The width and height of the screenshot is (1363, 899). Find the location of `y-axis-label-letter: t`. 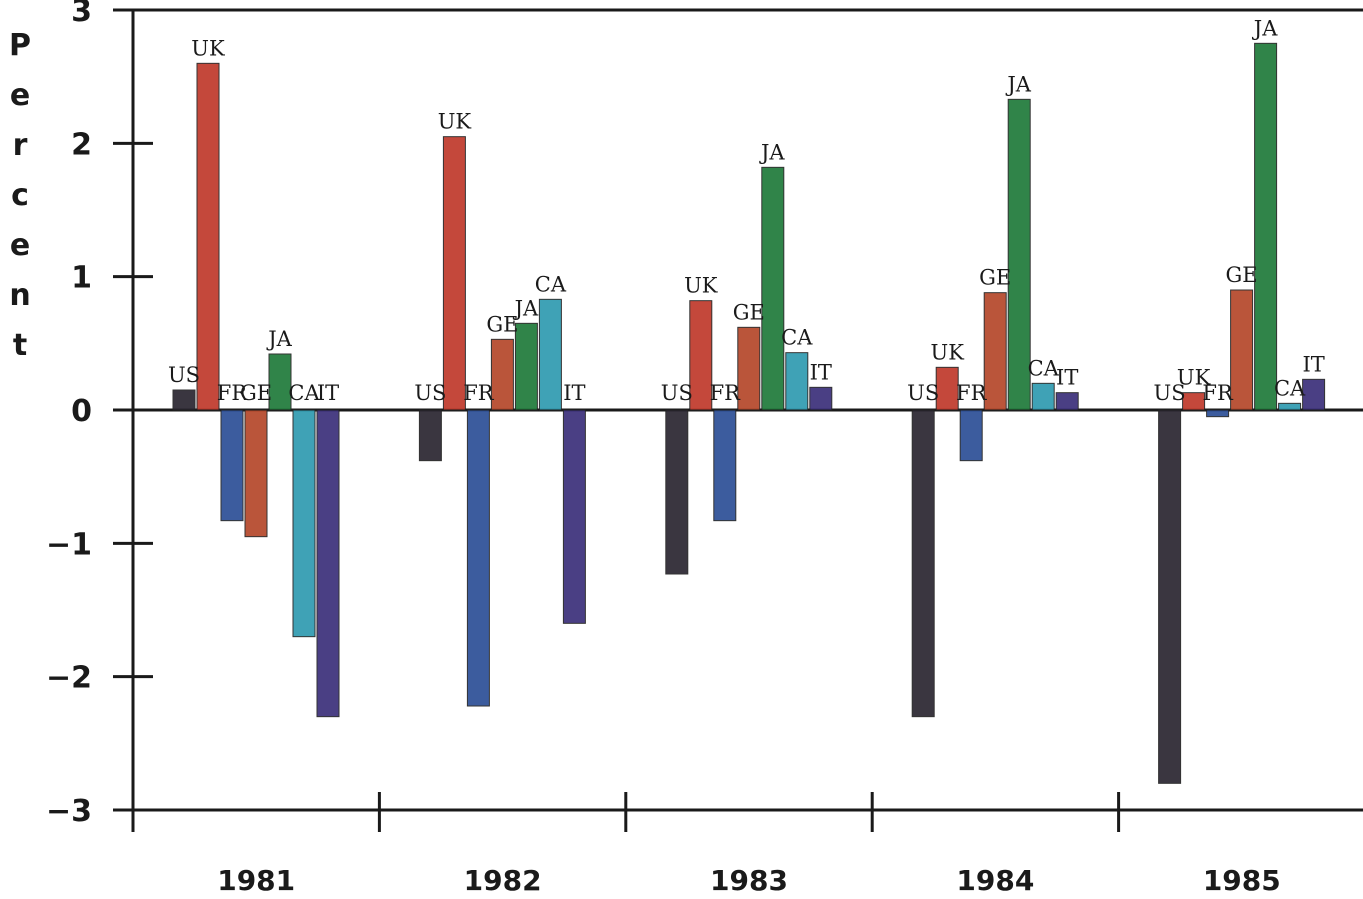

y-axis-label-letter: t is located at coordinates (20, 345).